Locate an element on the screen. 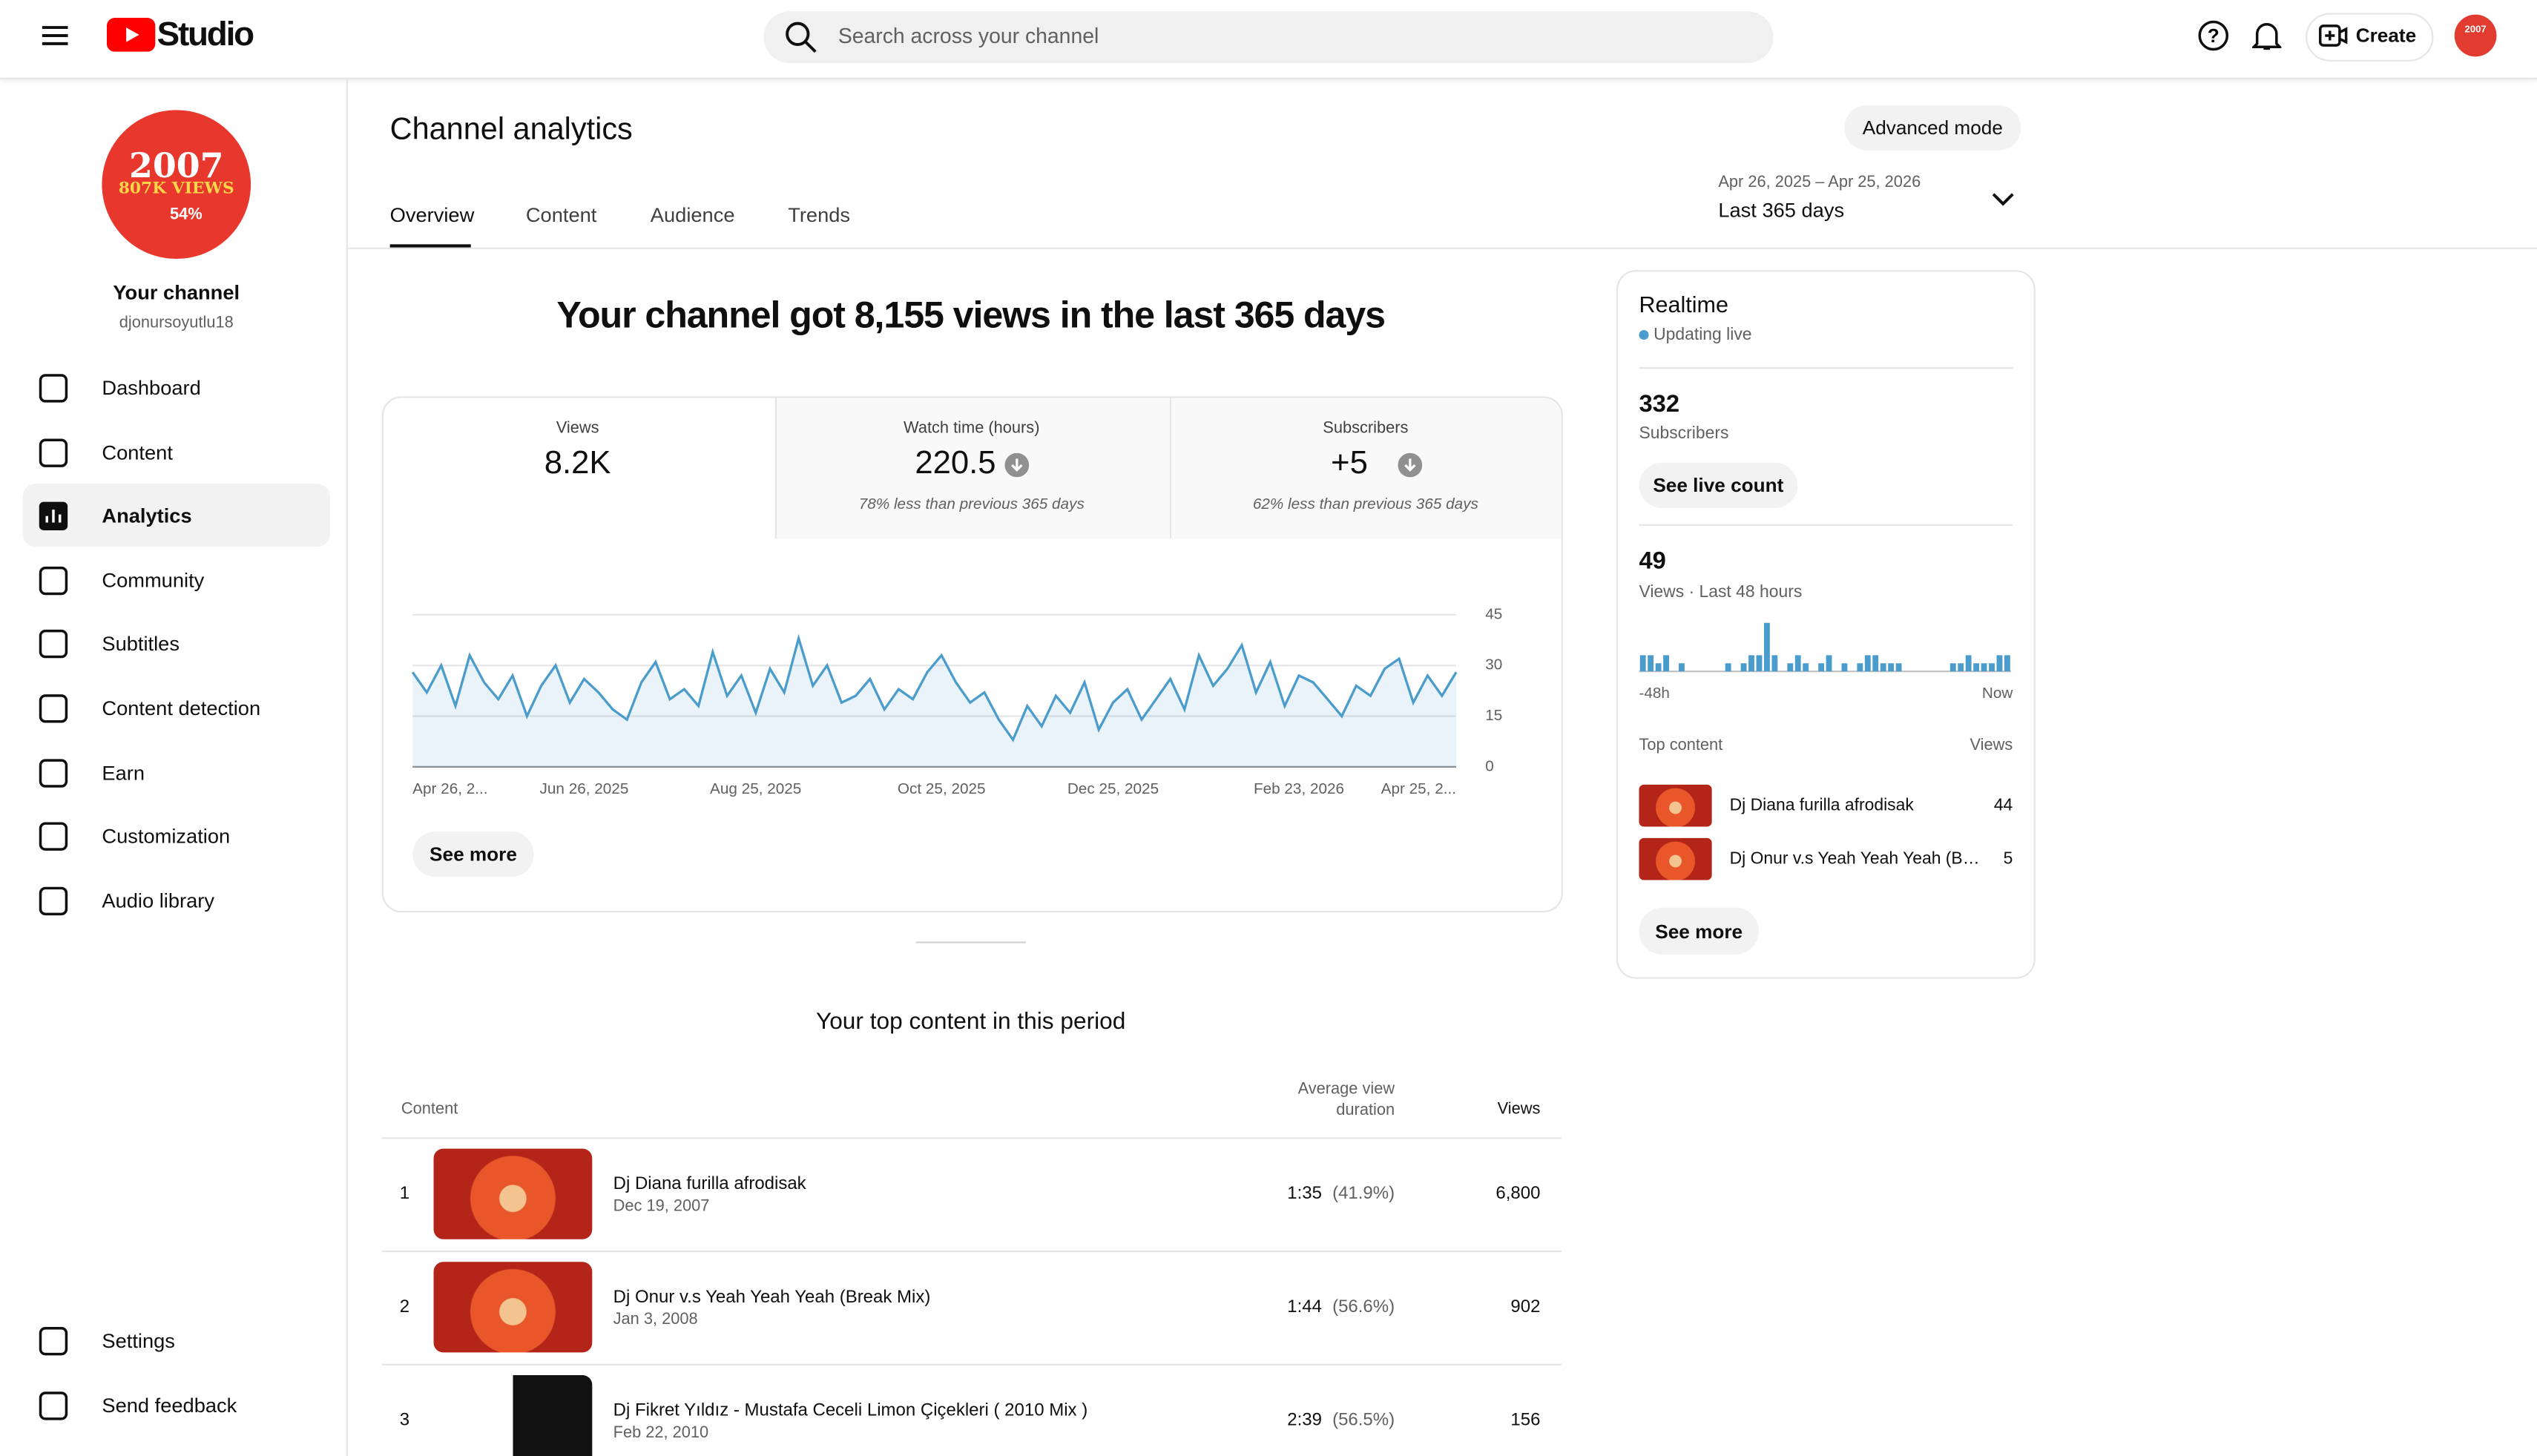 Image resolution: width=2537 pixels, height=1456 pixels. sidebar is located at coordinates (174, 768).